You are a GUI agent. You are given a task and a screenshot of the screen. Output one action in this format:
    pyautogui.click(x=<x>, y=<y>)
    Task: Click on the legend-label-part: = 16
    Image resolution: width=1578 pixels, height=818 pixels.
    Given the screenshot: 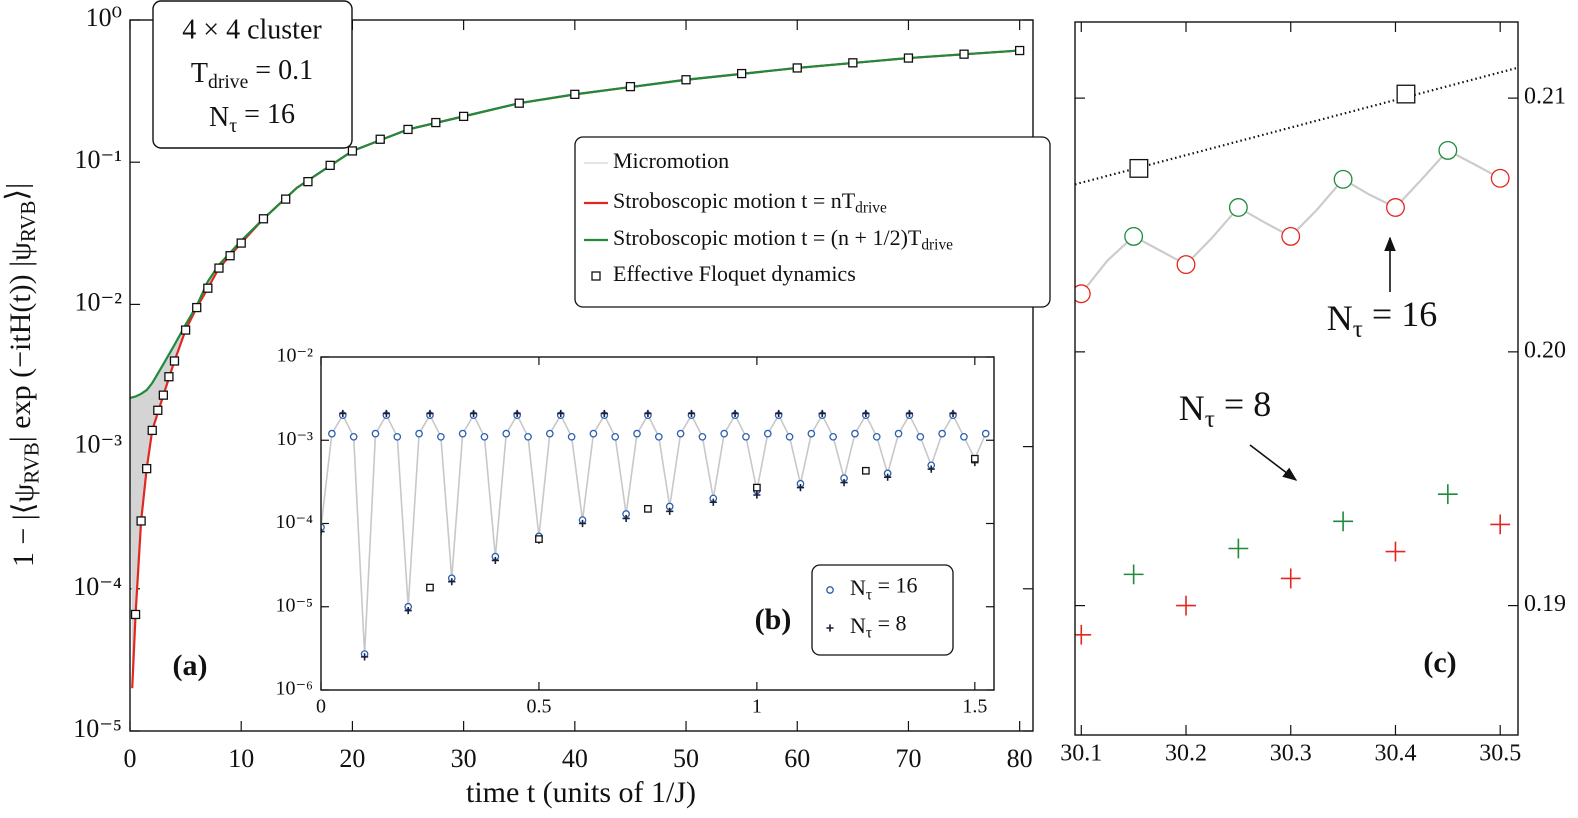 What is the action you would take?
    pyautogui.click(x=894, y=585)
    